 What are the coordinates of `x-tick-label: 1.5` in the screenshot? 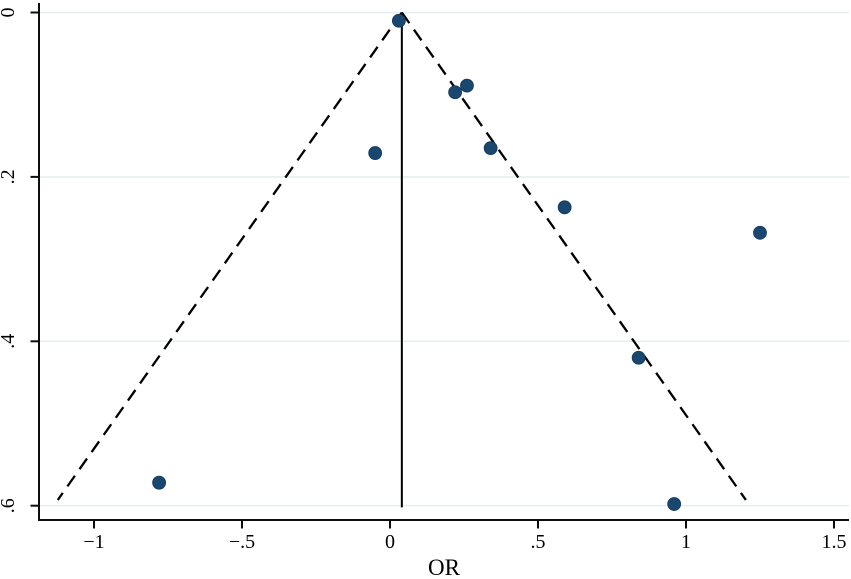 It's located at (834, 542).